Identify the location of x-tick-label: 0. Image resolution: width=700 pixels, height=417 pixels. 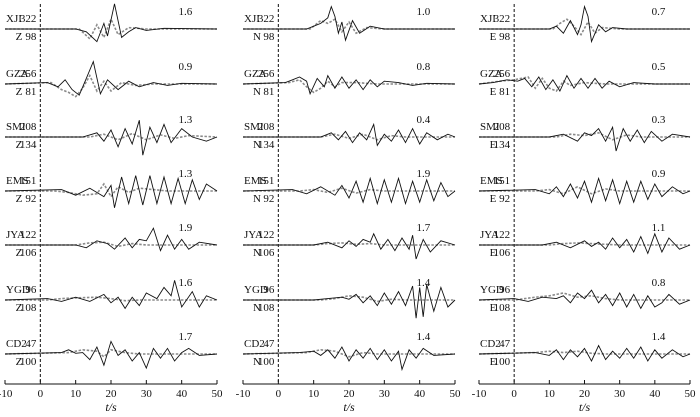
(41, 394).